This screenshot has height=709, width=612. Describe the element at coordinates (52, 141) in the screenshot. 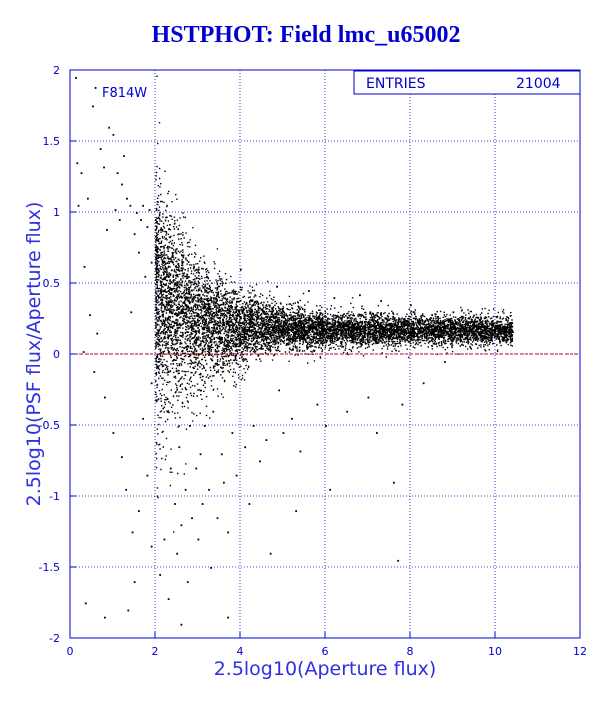

I see `y-tick-label: 1.5` at that location.